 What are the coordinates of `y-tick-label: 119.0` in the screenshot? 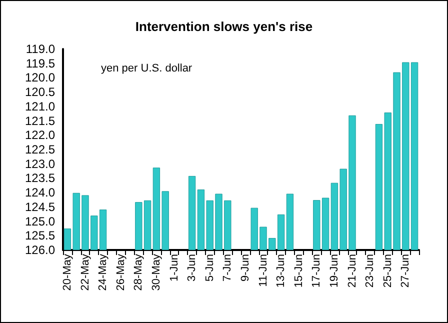 It's located at (41, 49).